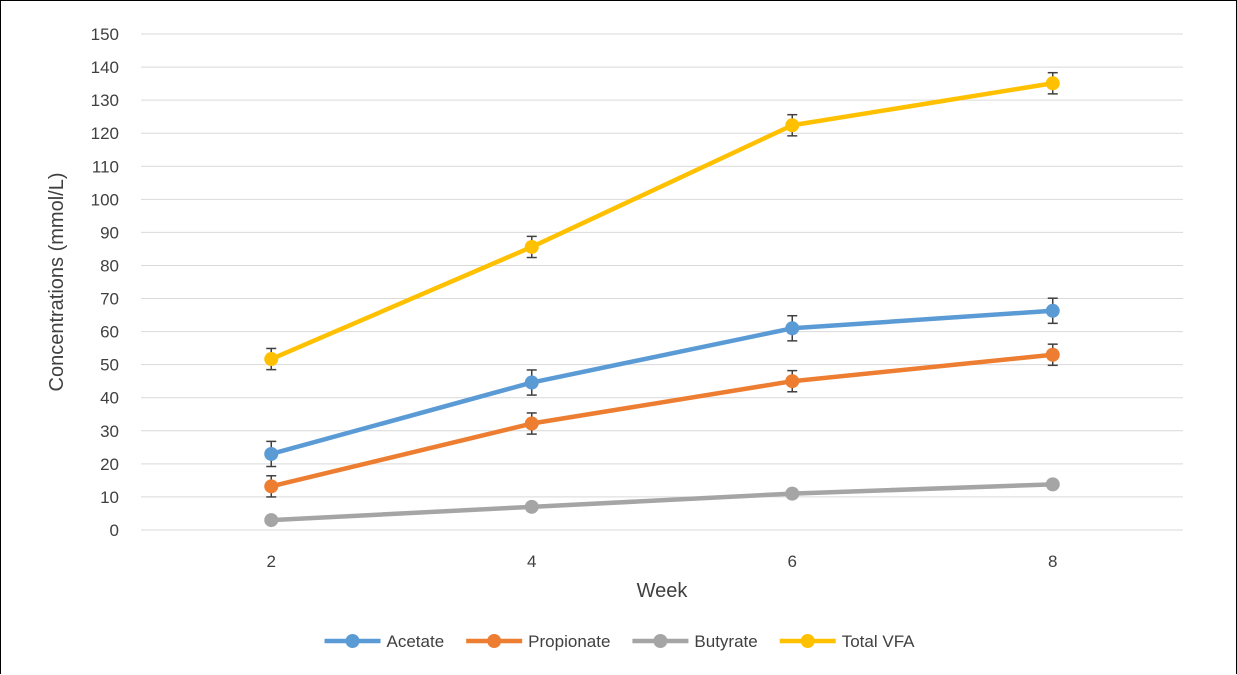 This screenshot has width=1237, height=675. I want to click on y-tick-label: 80, so click(109, 265).